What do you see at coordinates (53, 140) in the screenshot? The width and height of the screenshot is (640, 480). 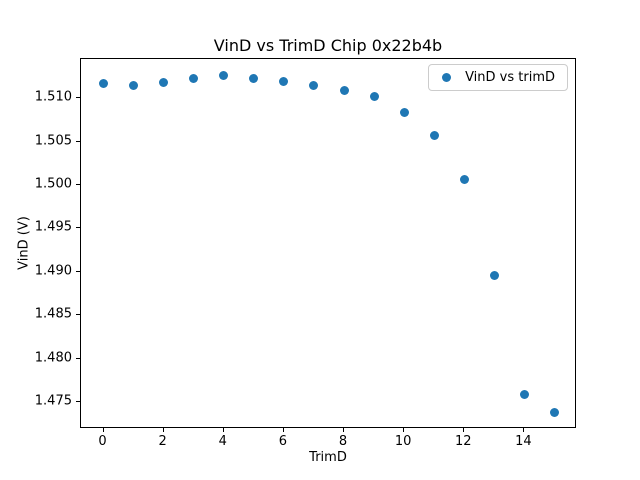 I see `y-tick-label: 1.505` at bounding box center [53, 140].